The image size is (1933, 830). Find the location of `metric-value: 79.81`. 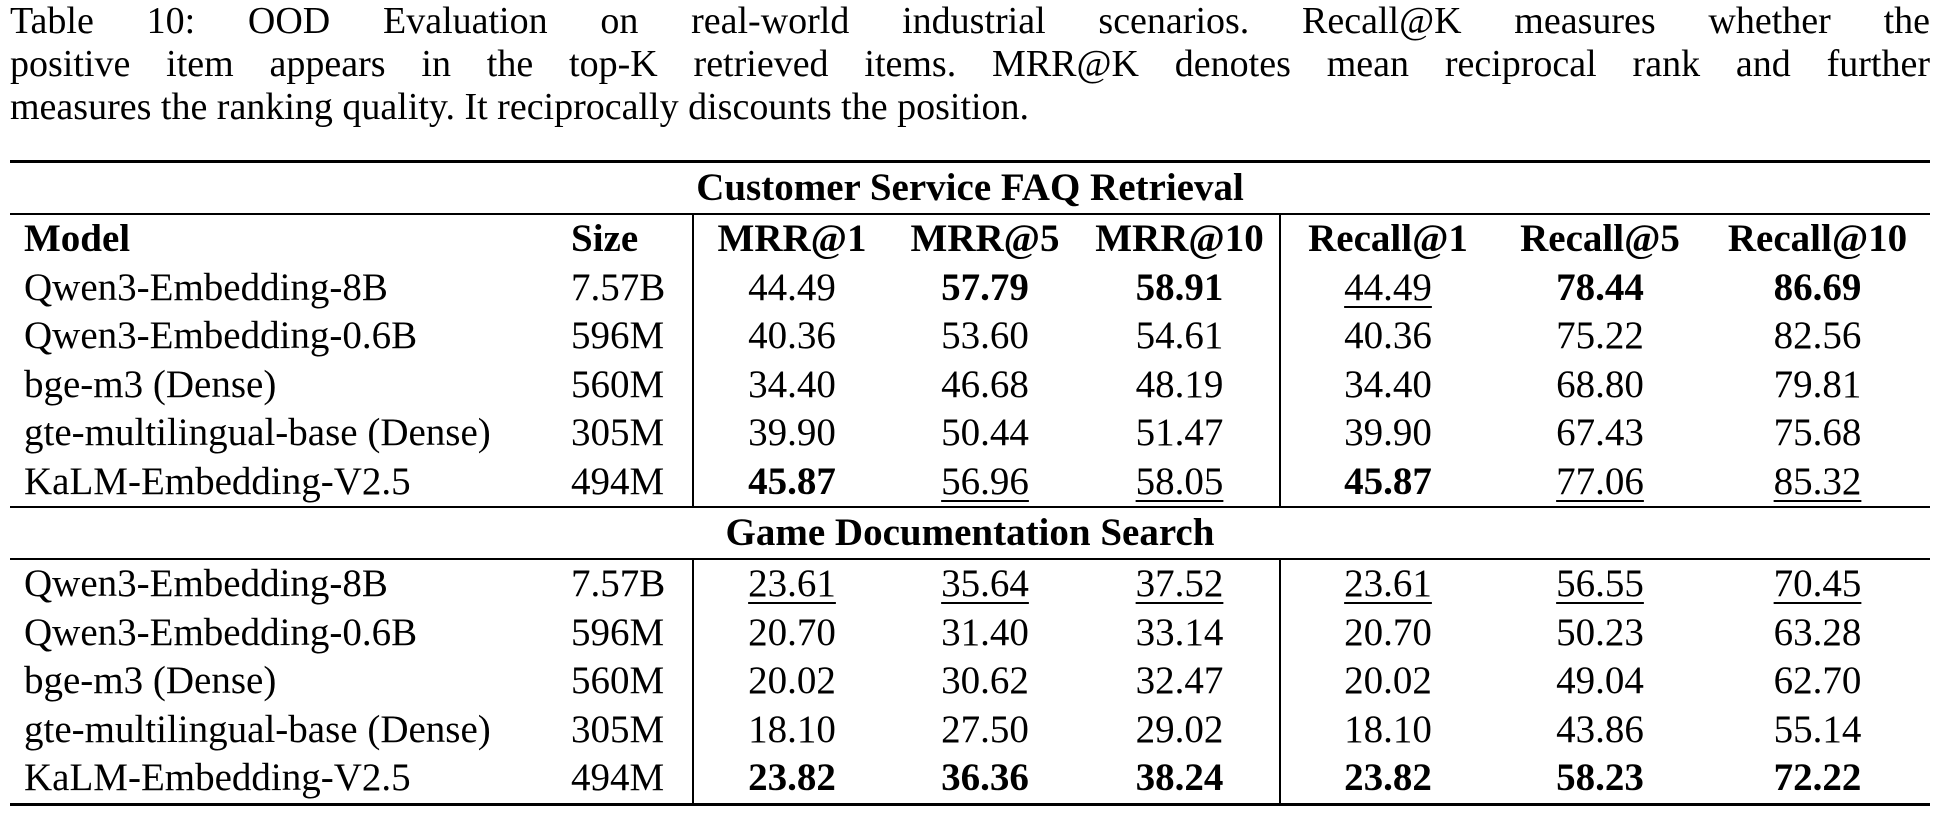

metric-value: 79.81 is located at coordinates (1817, 384).